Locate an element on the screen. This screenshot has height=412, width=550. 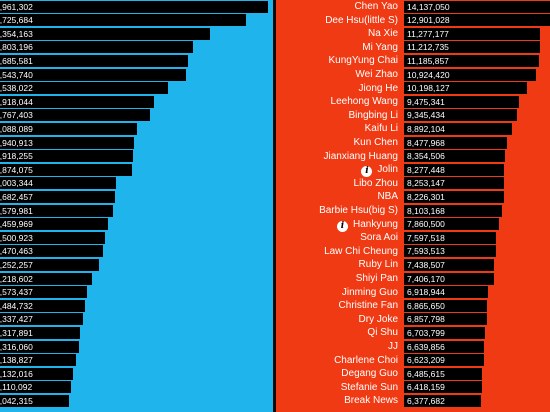
right-bar-value-label: 9,475,341 is located at coordinates (426, 102).